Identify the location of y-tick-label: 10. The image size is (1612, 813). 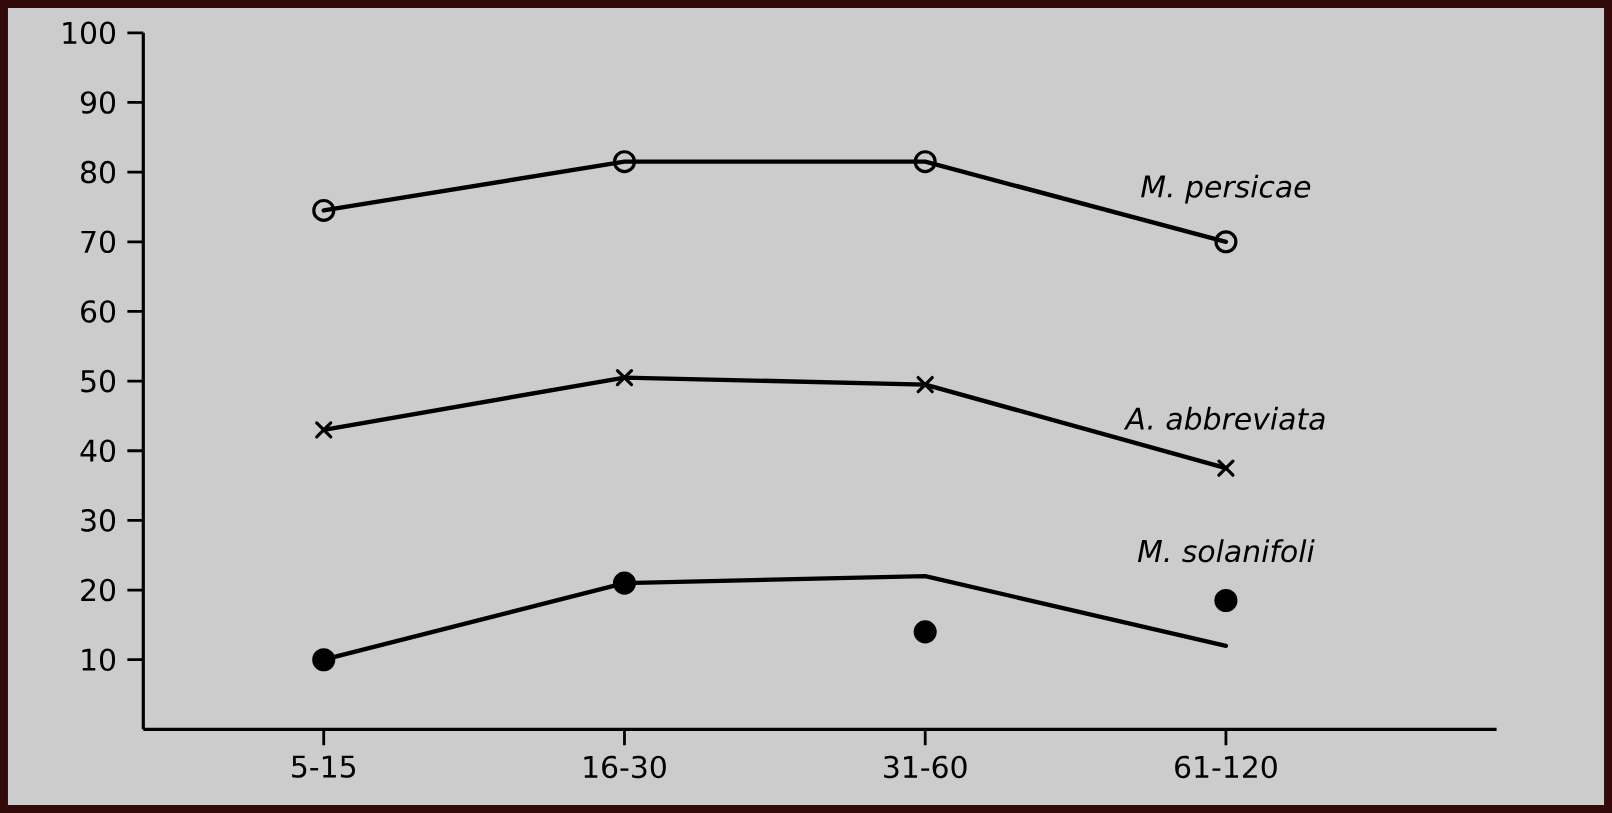
(99, 660).